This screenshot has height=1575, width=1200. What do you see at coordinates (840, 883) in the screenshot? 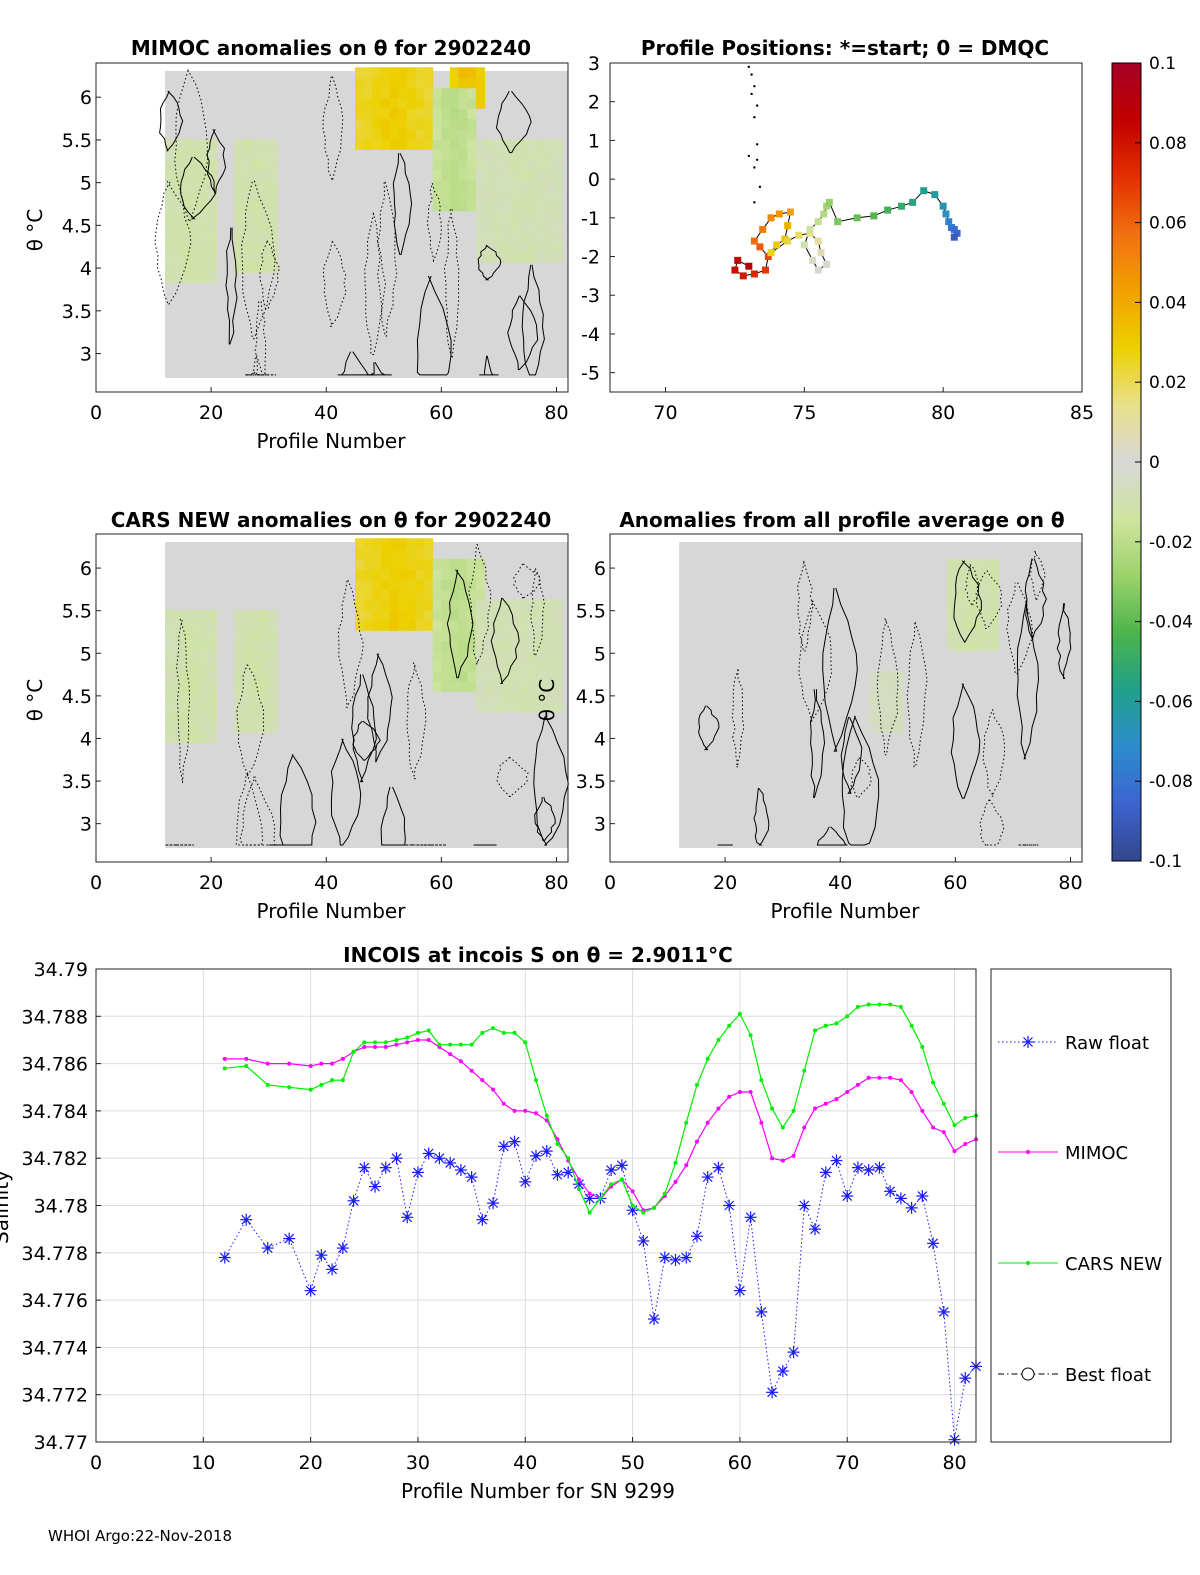
I see `x-tick-label: 40` at bounding box center [840, 883].